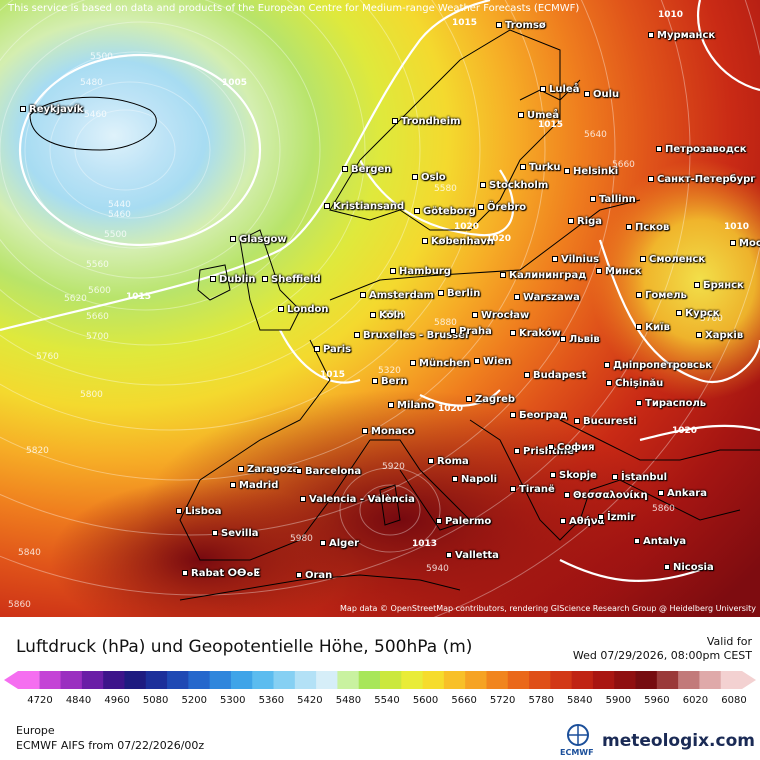 Image resolution: width=760 pixels, height=760 pixels. Describe the element at coordinates (619, 271) in the screenshot. I see `city-label: Минск` at that location.